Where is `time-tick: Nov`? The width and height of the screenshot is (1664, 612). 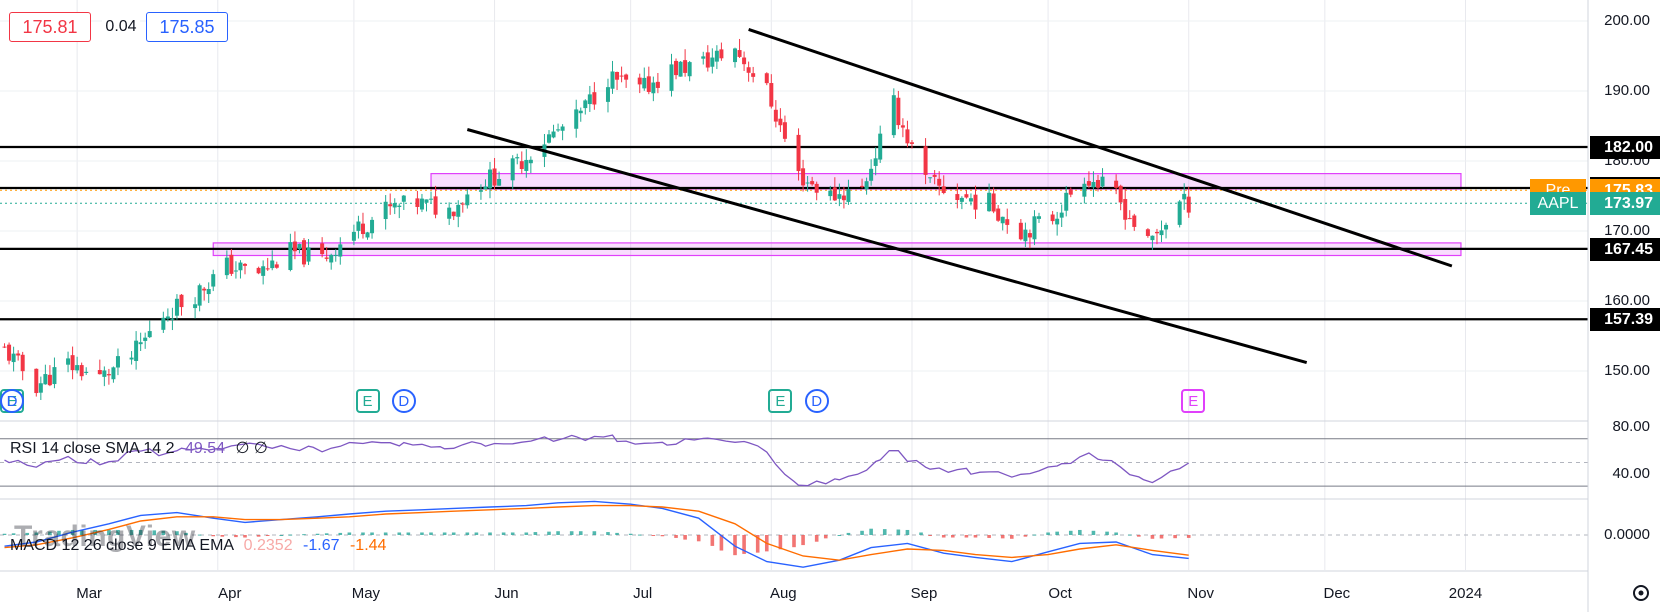
time-tick: Nov is located at coordinates (1201, 593).